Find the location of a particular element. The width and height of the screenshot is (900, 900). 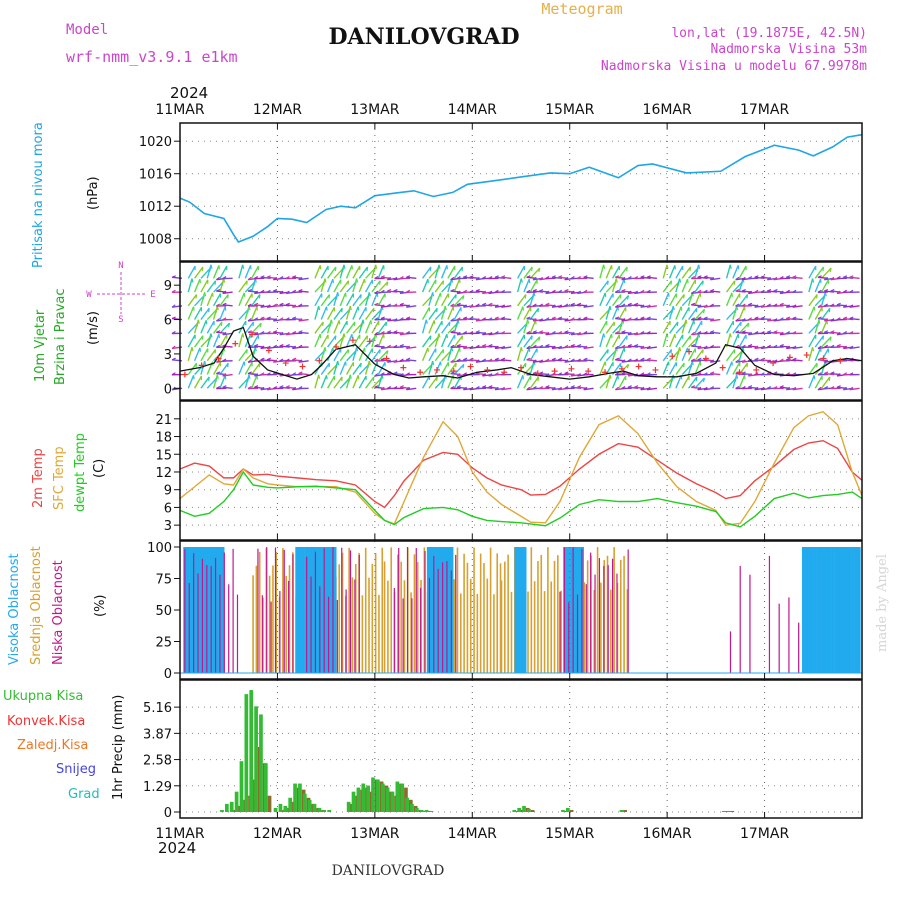

panel-frame is located at coordinates (521, 610).